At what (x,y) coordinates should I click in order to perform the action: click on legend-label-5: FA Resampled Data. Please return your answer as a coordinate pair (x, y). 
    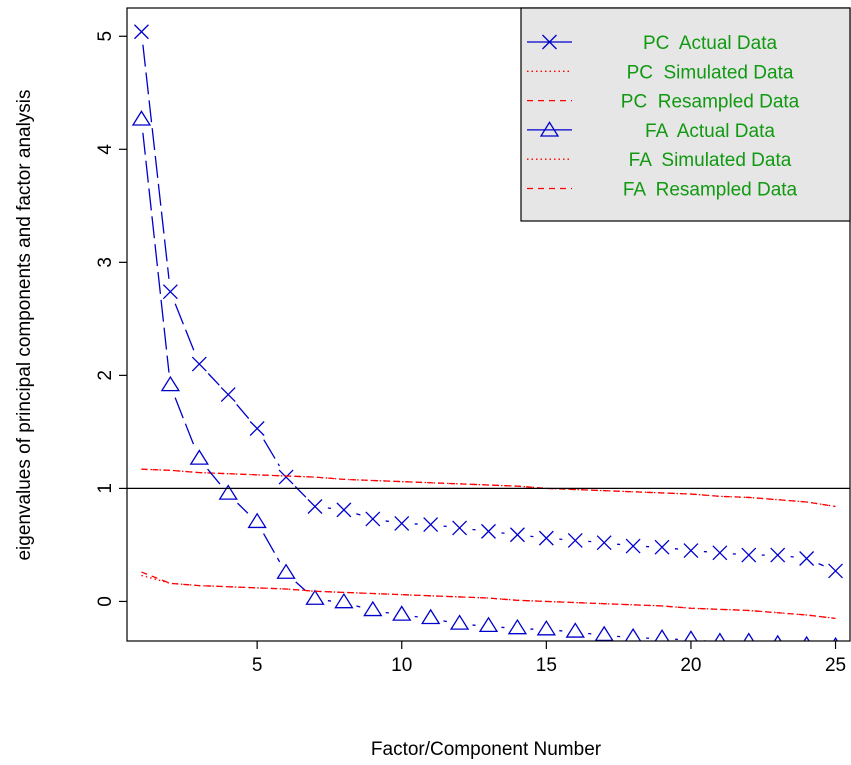
    Looking at the image, I should click on (710, 190).